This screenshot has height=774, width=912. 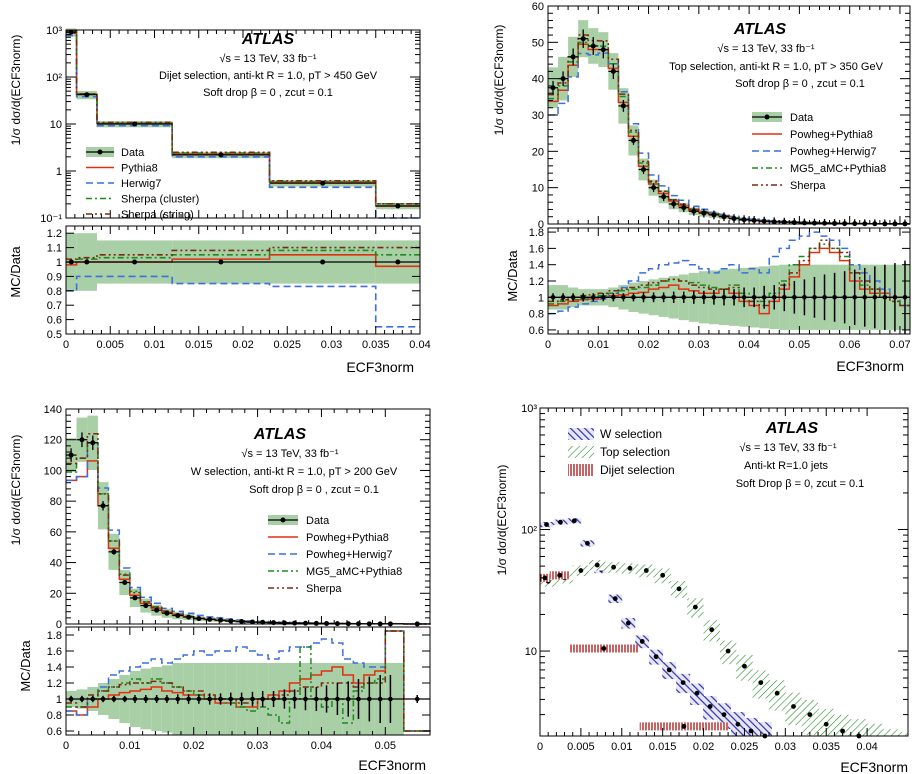 What do you see at coordinates (538, 7) in the screenshot?
I see `top-ytick-label: 60` at bounding box center [538, 7].